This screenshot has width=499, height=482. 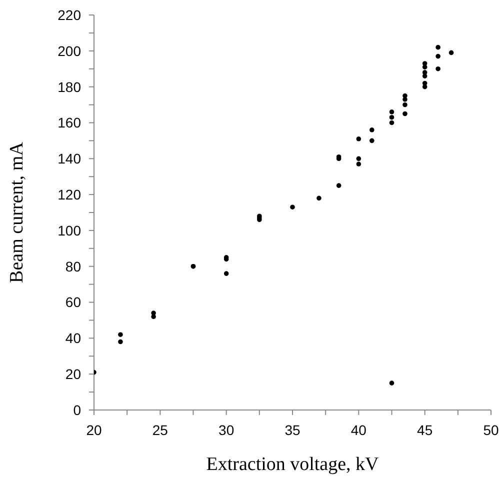 What do you see at coordinates (70, 122) in the screenshot?
I see `y-tick-label: 160` at bounding box center [70, 122].